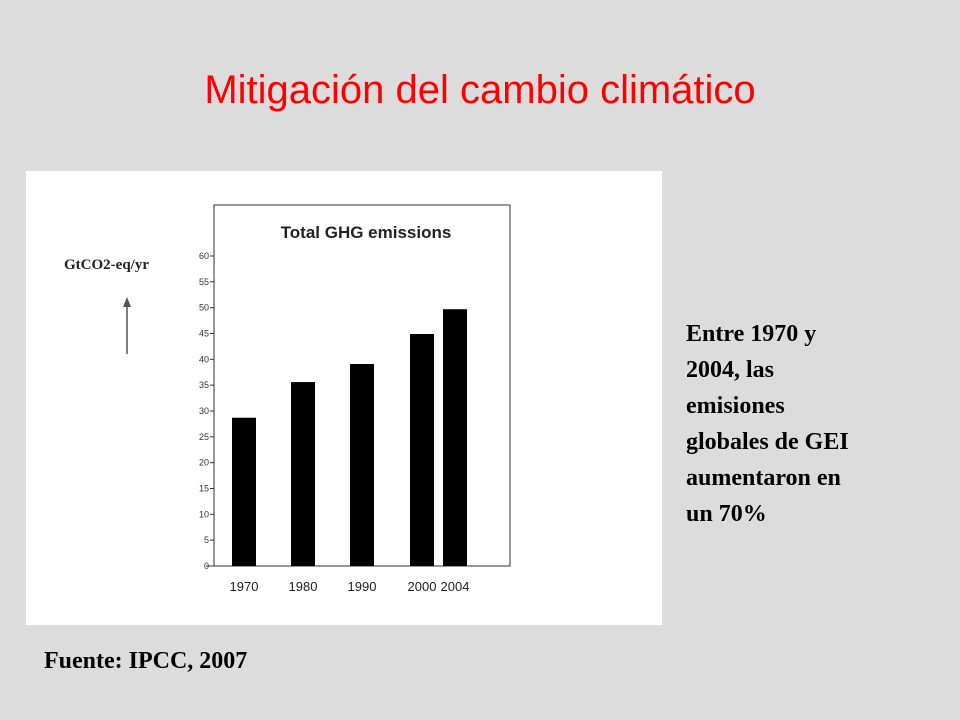  What do you see at coordinates (204, 463) in the screenshot?
I see `y-tick-label: 20` at bounding box center [204, 463].